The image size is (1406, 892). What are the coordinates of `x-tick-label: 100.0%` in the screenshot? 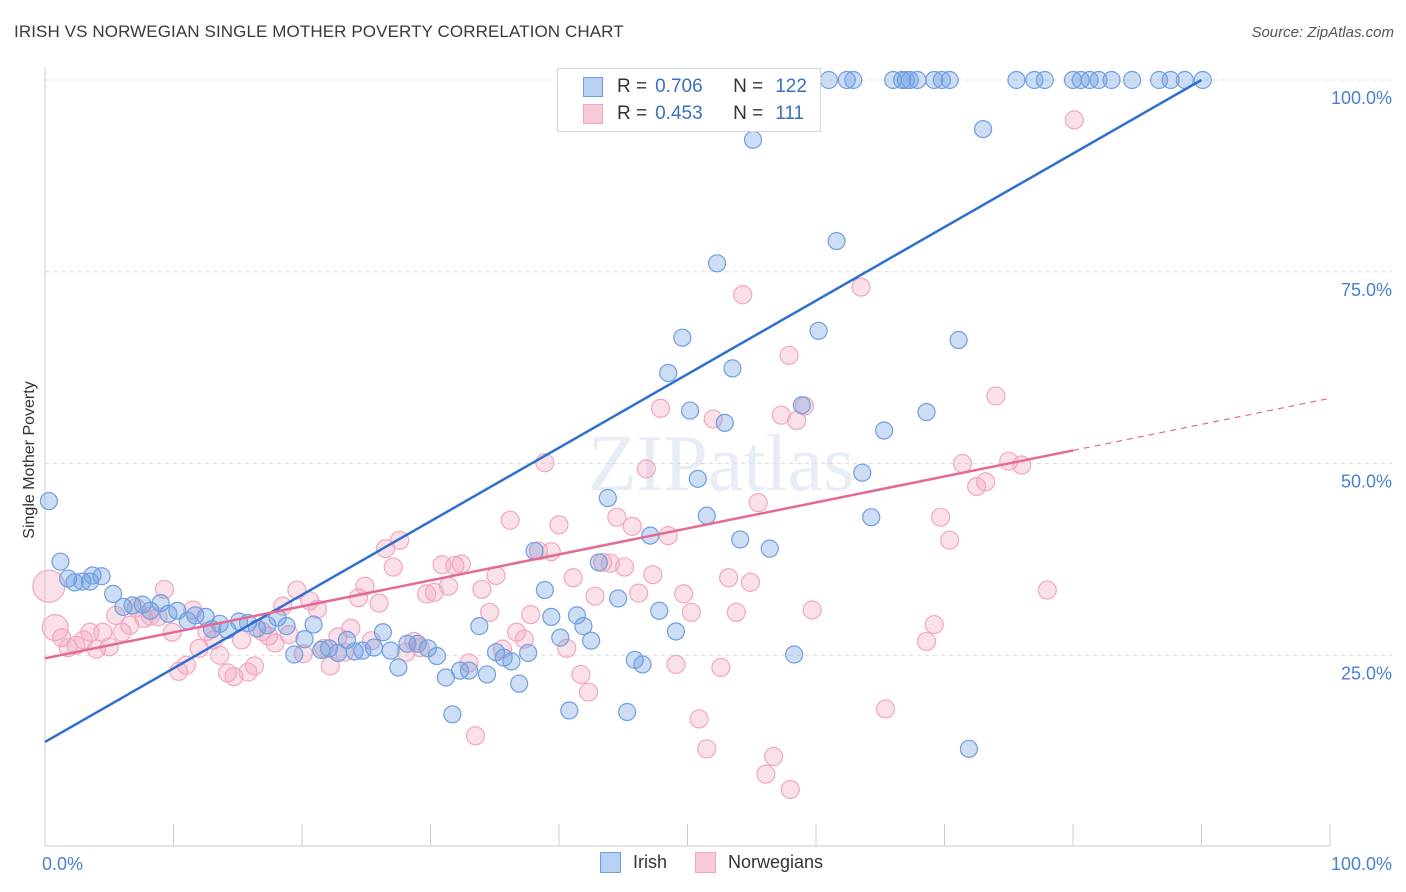 It's located at (1361, 864).